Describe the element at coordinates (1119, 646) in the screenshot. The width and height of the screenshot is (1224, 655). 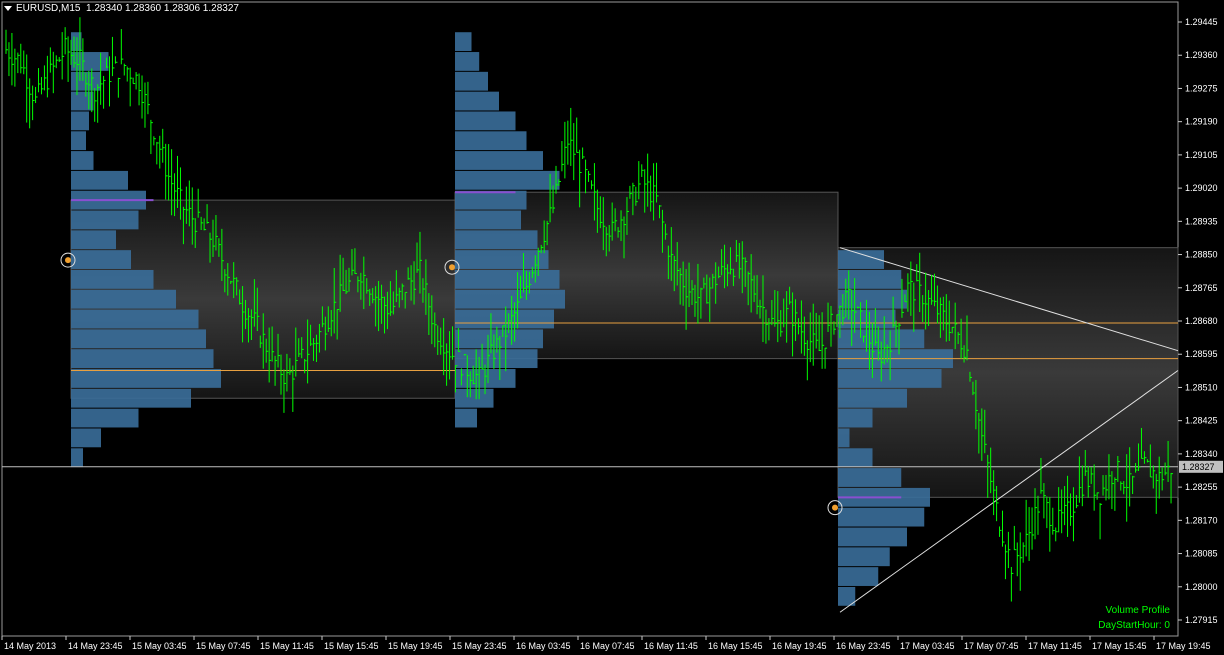
I see `x-tick-label: 17 May 15:45` at that location.